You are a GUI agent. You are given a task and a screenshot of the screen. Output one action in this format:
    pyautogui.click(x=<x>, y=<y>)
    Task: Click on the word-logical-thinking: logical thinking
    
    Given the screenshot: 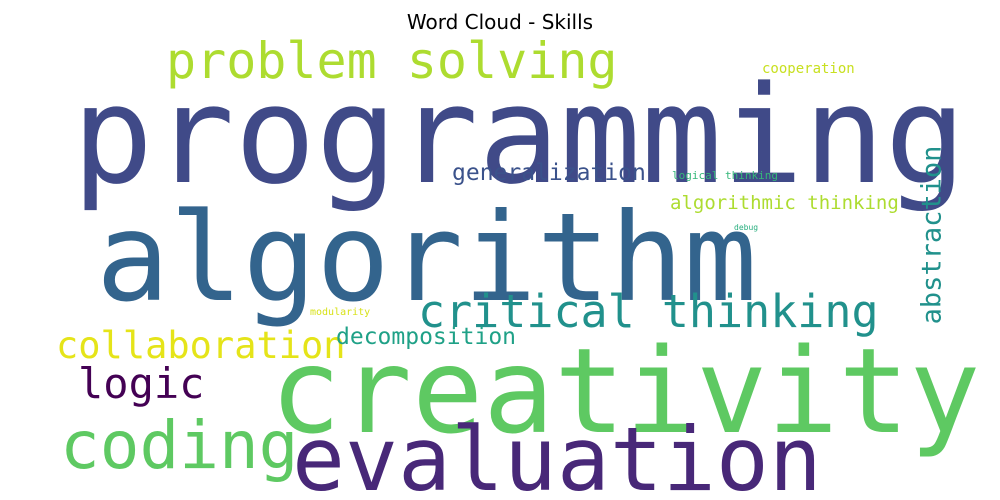 What is the action you would take?
    pyautogui.click(x=725, y=175)
    